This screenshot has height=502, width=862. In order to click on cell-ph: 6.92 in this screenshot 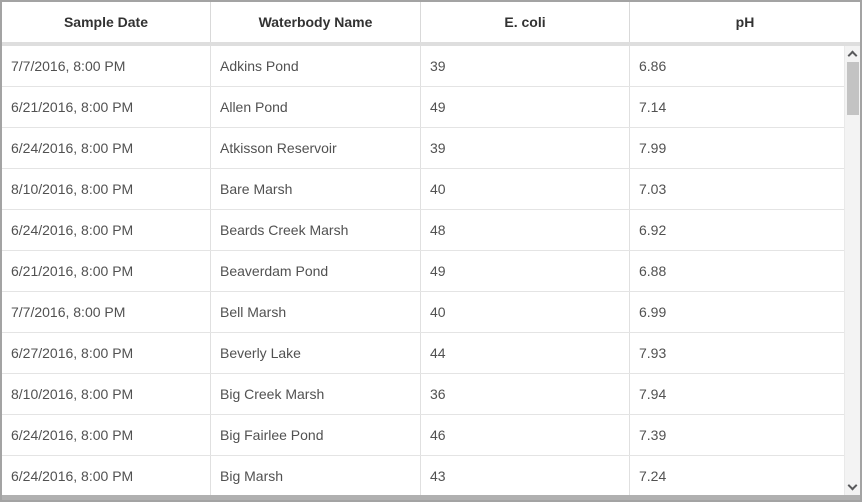, I will do `click(653, 230)`.